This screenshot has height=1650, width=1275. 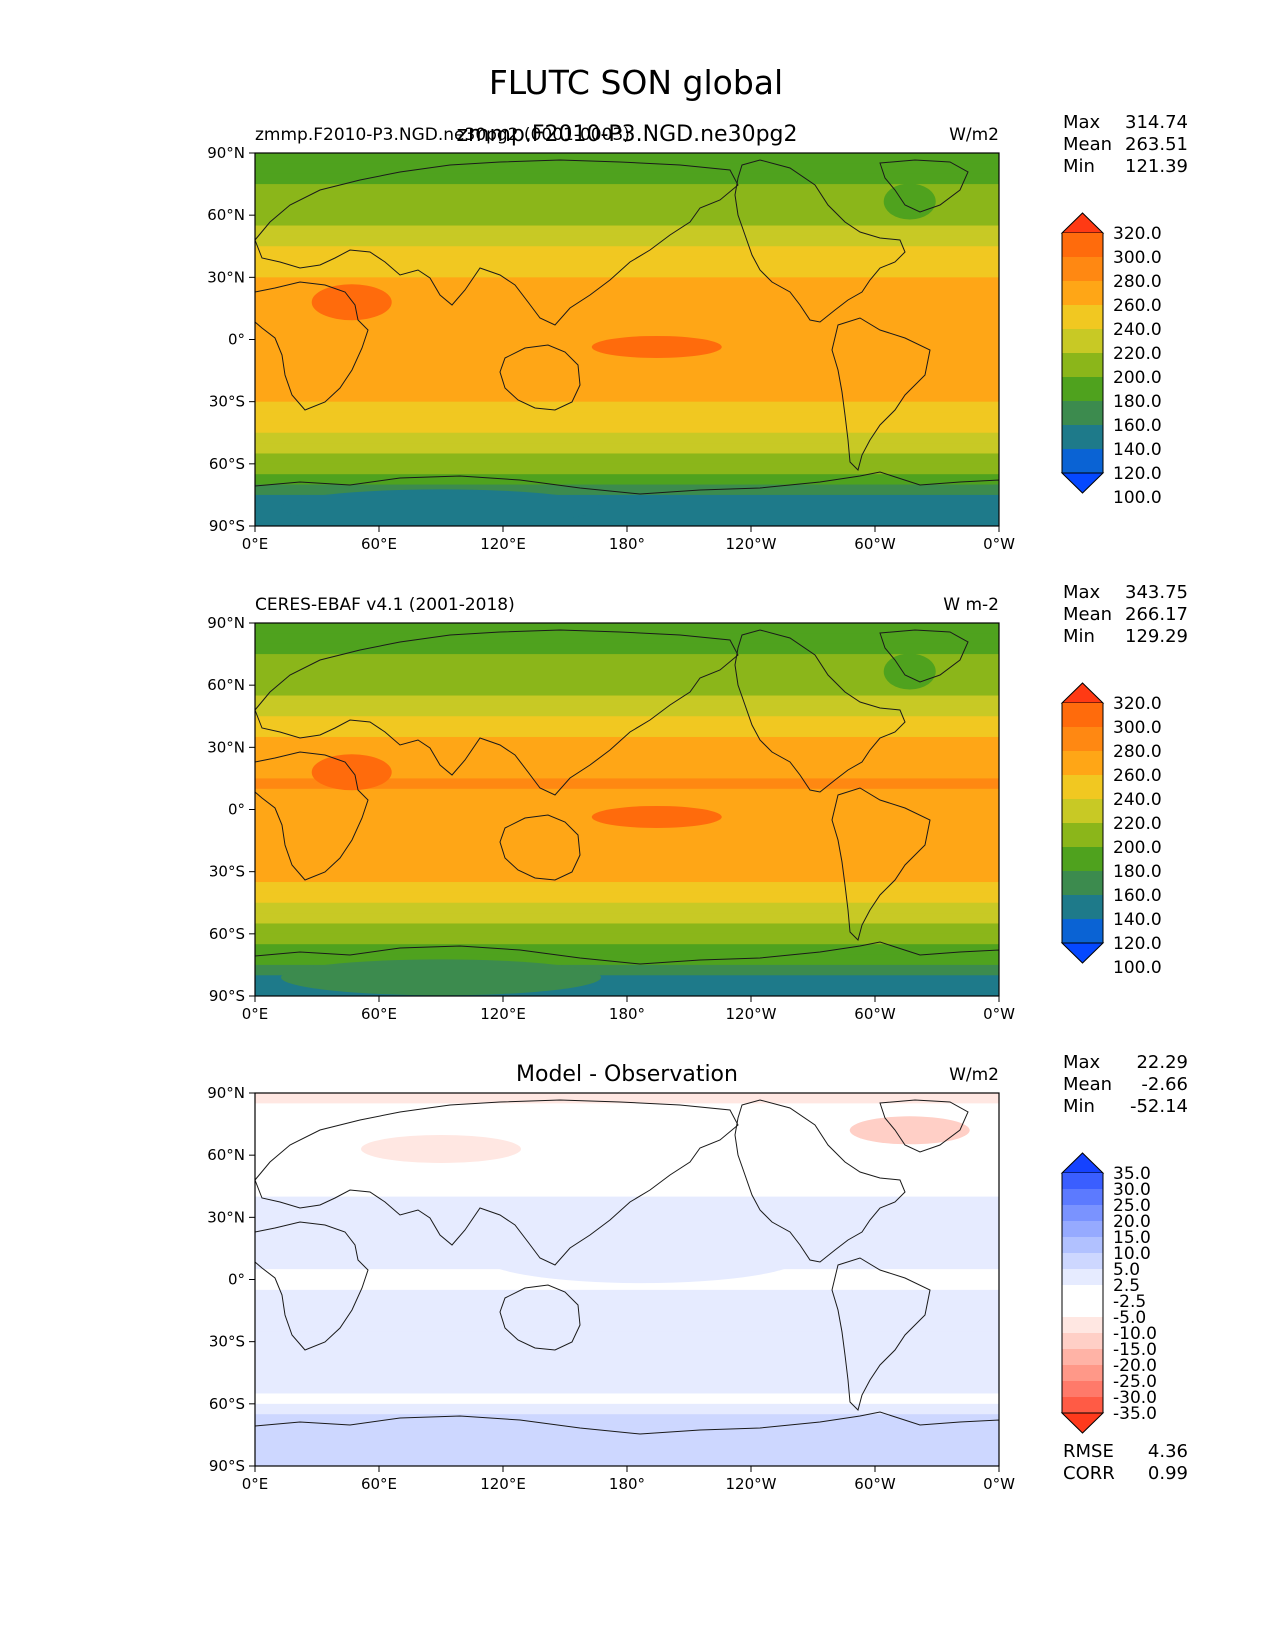 I want to click on panel-units: W m-2, so click(x=971, y=605).